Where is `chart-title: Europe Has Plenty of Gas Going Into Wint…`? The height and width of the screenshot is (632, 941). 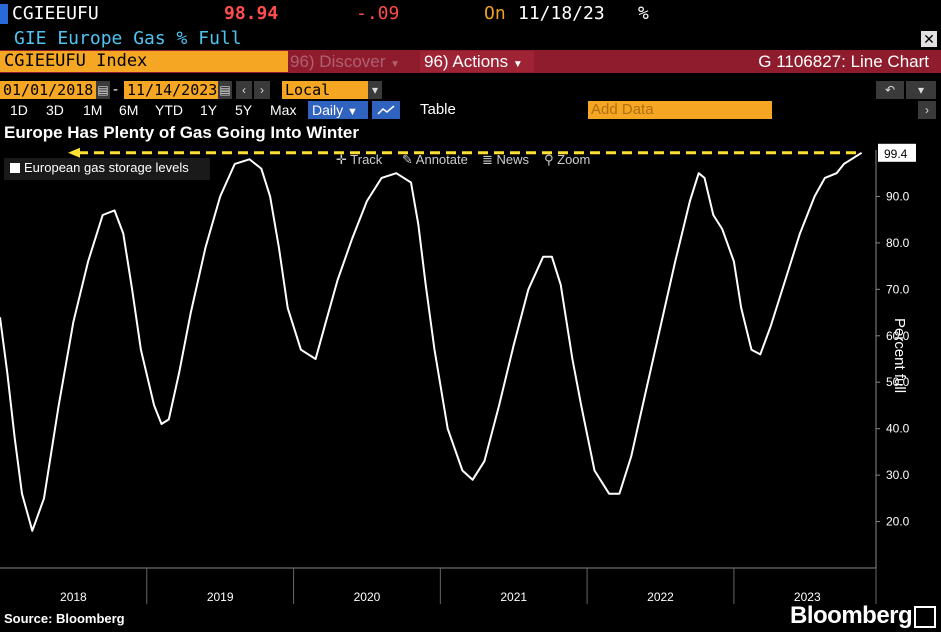 chart-title: Europe Has Plenty of Gas Going Into Wint… is located at coordinates (181, 132).